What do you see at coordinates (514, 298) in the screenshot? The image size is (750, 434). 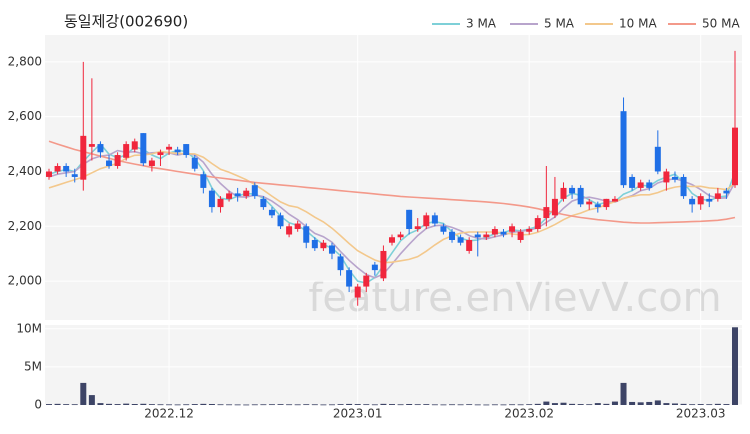 I see `watermark: feature.enVievV.com` at bounding box center [514, 298].